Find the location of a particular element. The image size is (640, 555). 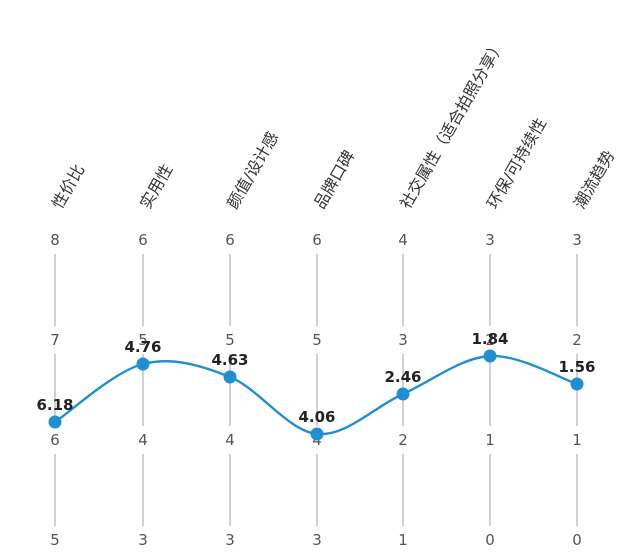

data-label: 2.46 is located at coordinates (402, 377).